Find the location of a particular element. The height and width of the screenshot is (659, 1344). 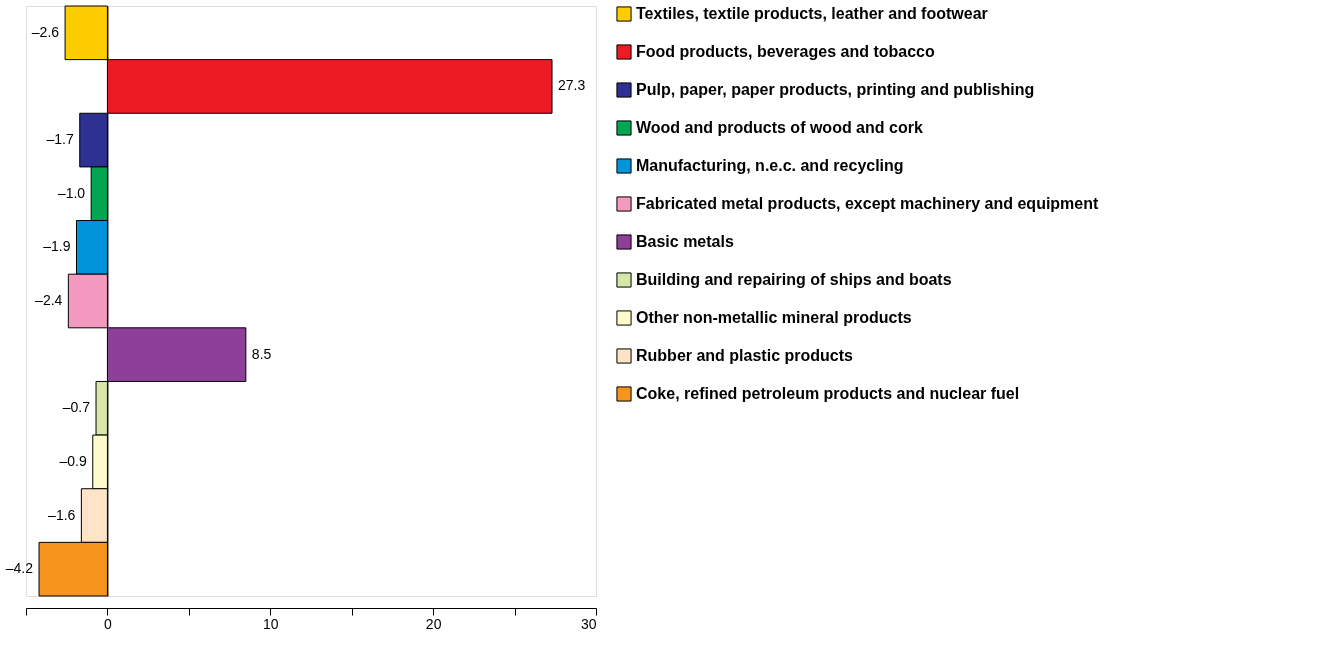

data-label: –1.6 is located at coordinates (62, 514).